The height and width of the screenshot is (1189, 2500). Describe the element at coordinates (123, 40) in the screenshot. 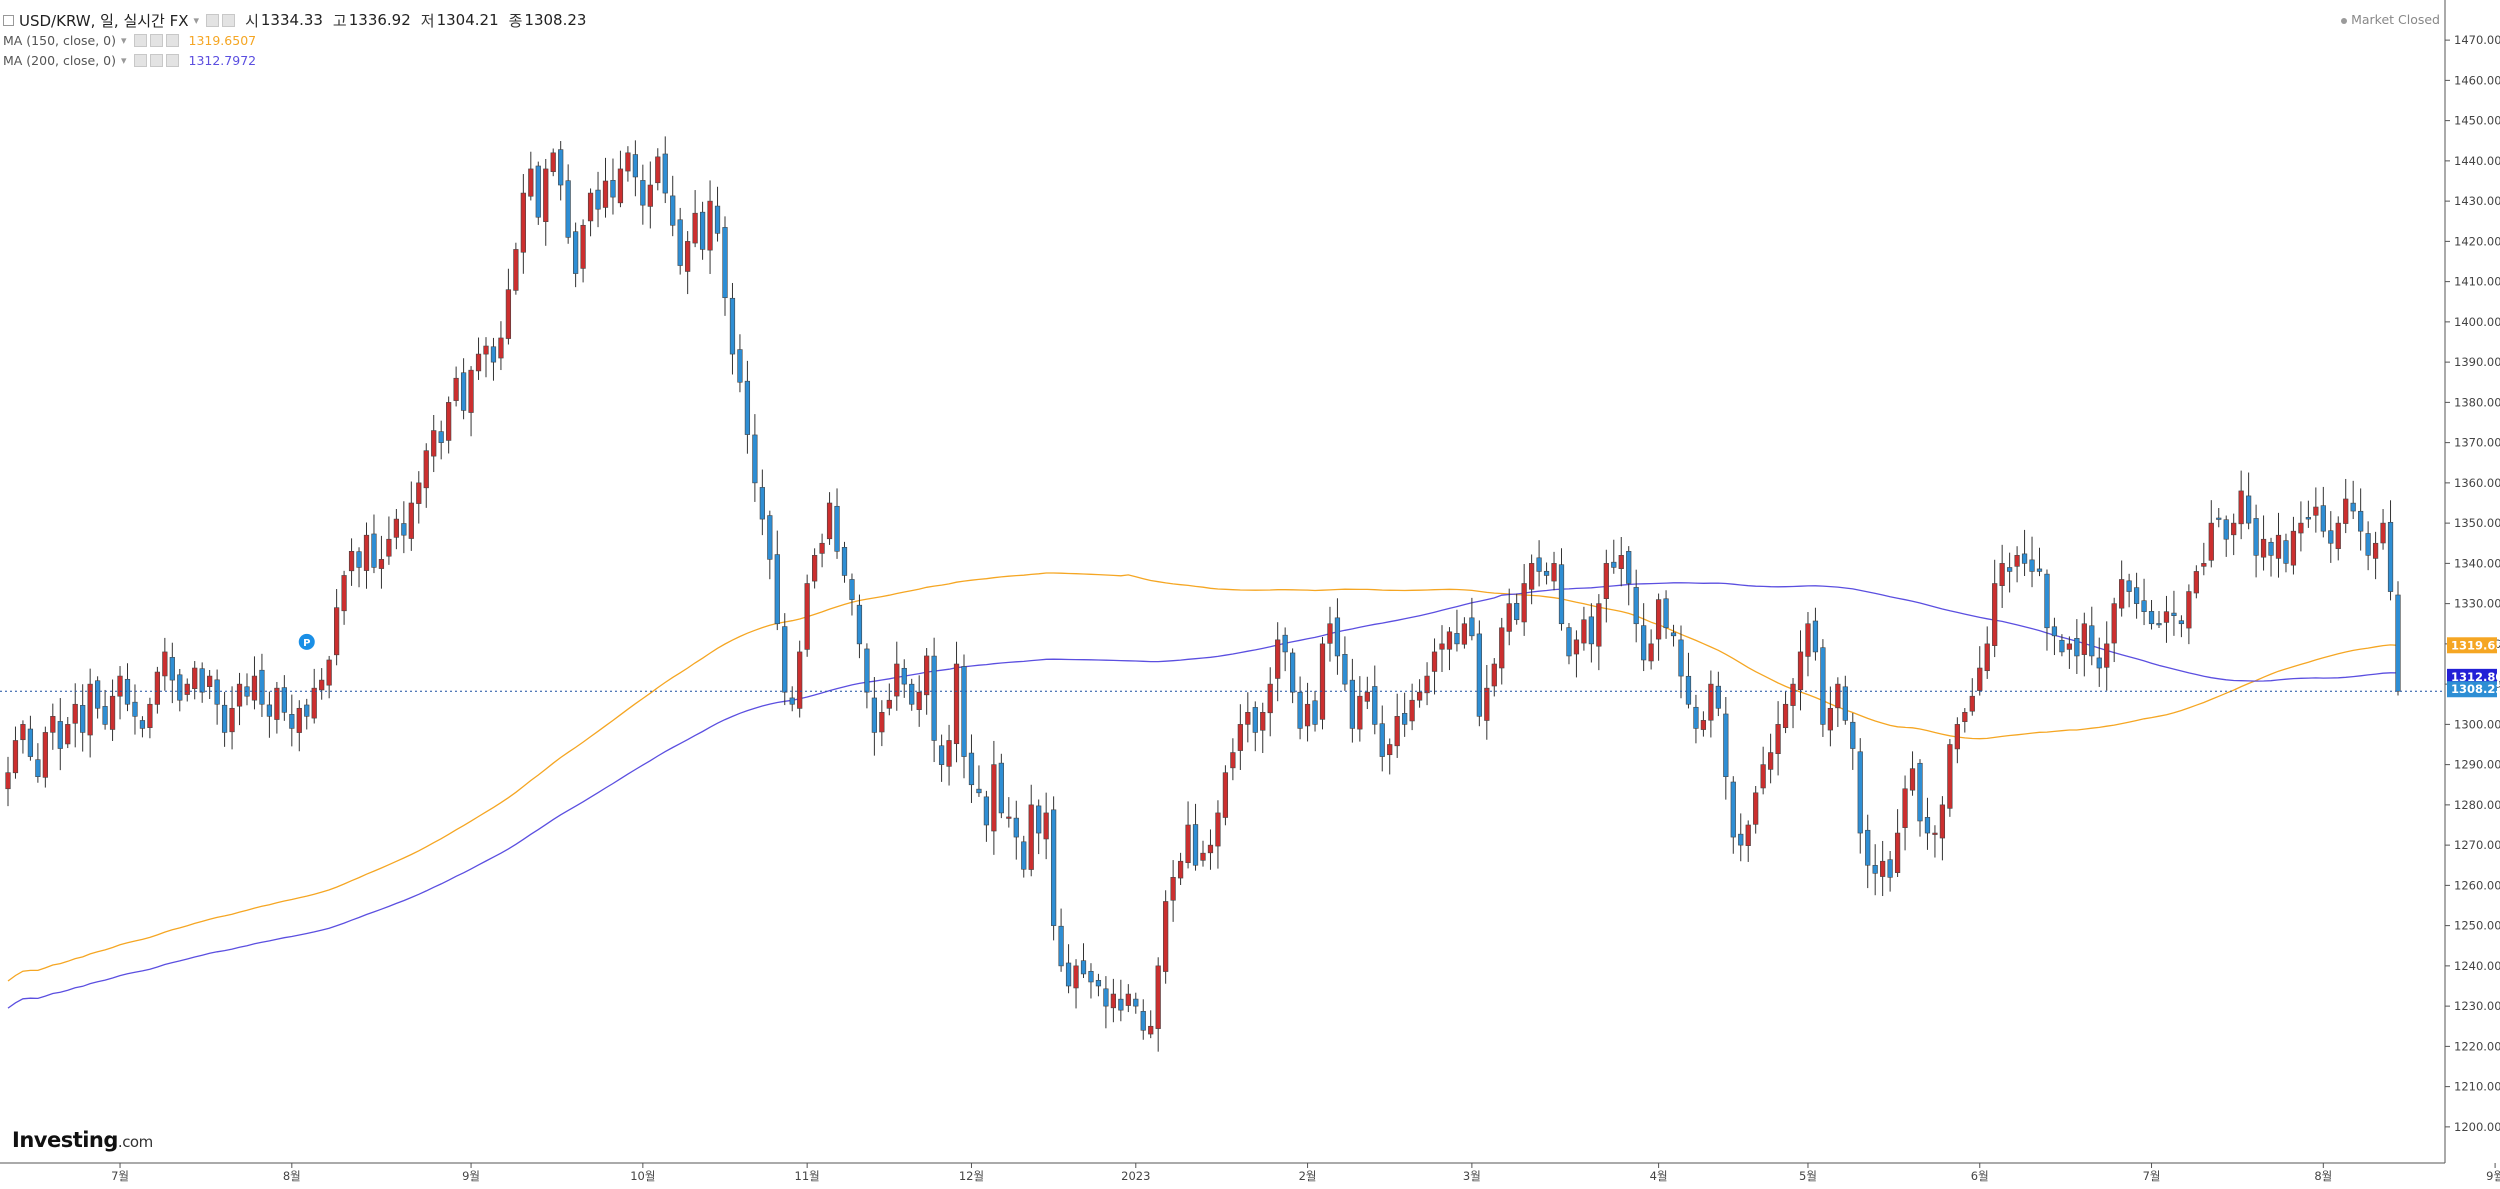

I see `ma150-caret-icon: ▾` at that location.